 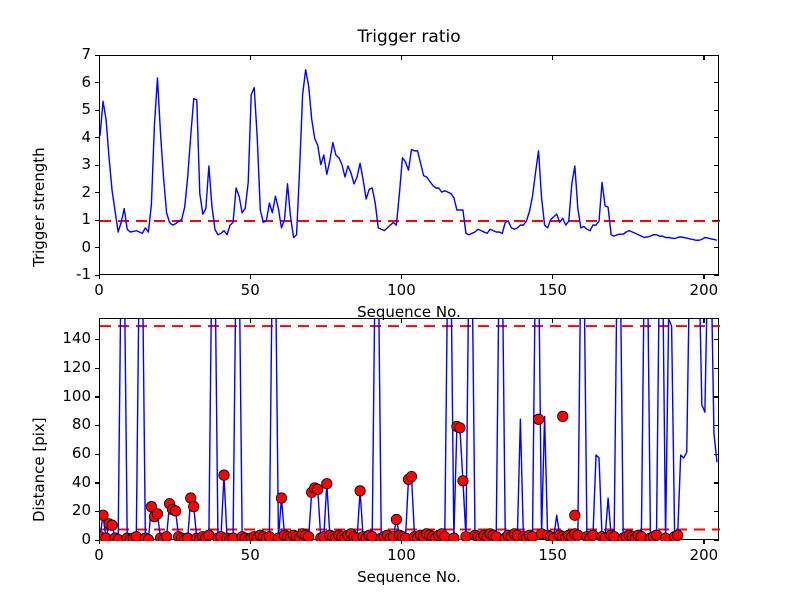 What do you see at coordinates (81, 424) in the screenshot?
I see `y-tick-label: 80` at bounding box center [81, 424].